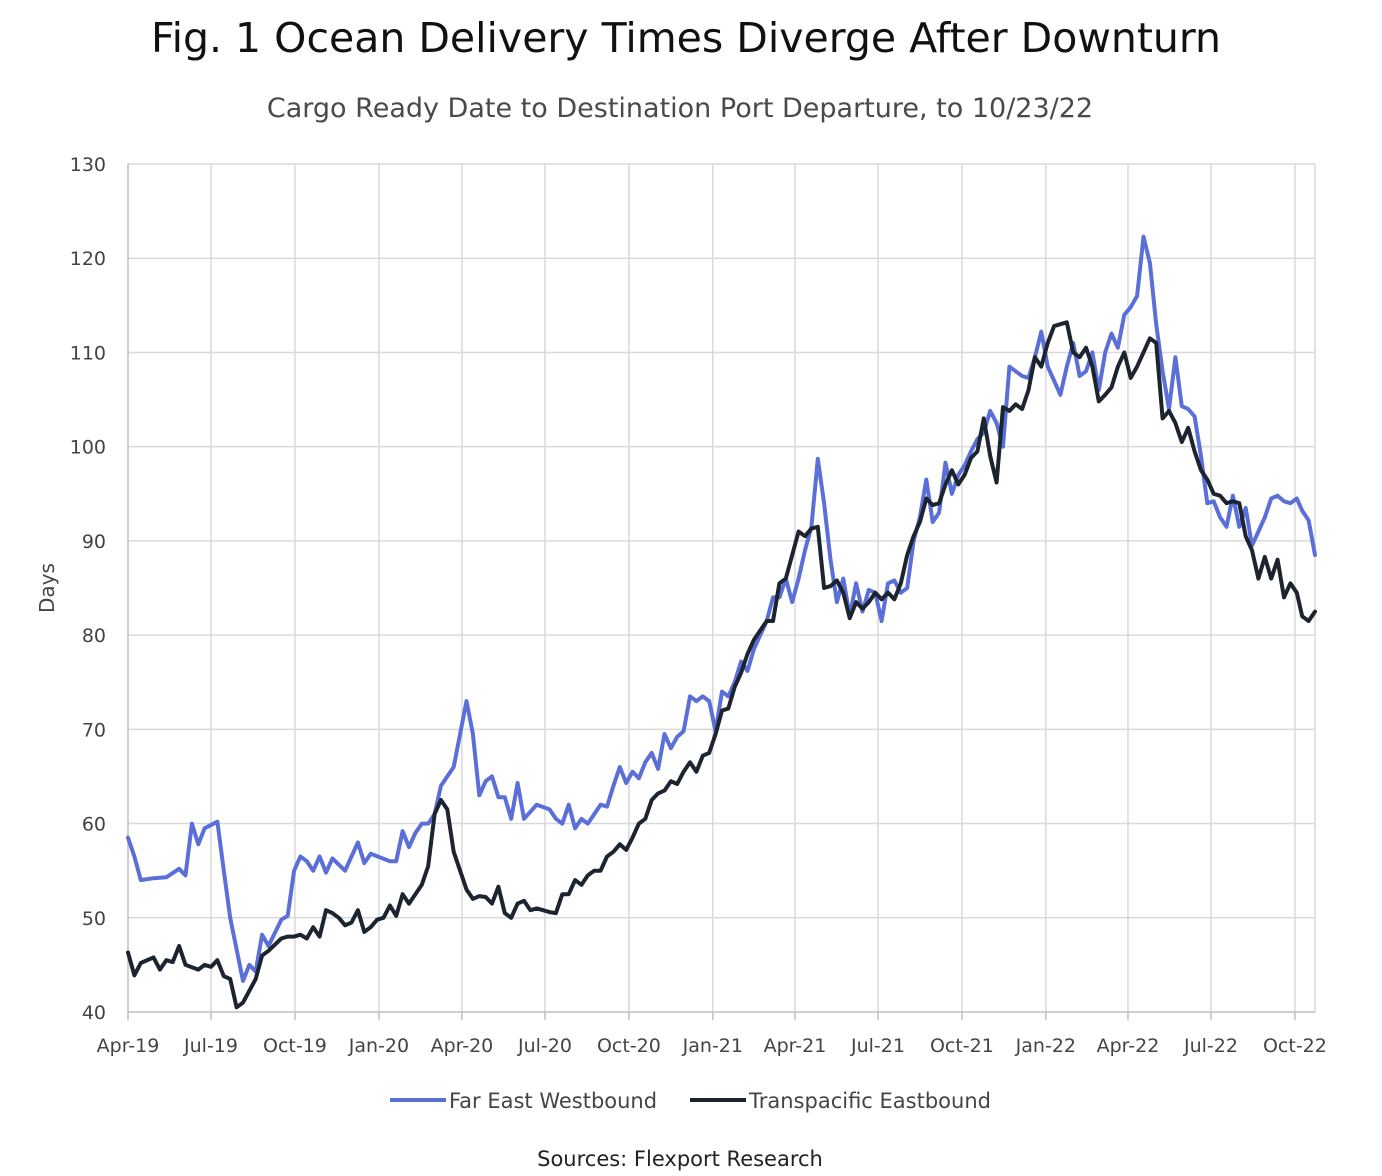 This screenshot has width=1382, height=1176. I want to click on y-tick-labels: 40 50 60 70 80 90 100 110 120 130, so click(88, 589).